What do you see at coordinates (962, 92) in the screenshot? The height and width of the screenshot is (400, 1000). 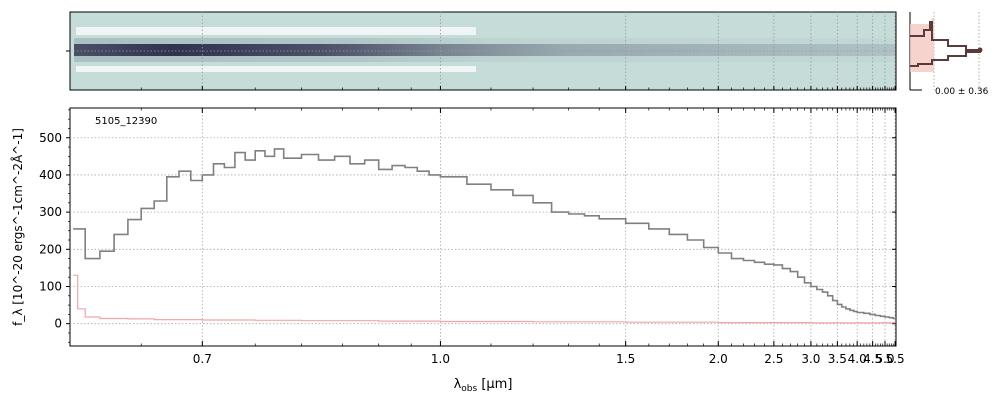 I see `profile-label: 0.00 ± 0.36` at bounding box center [962, 92].